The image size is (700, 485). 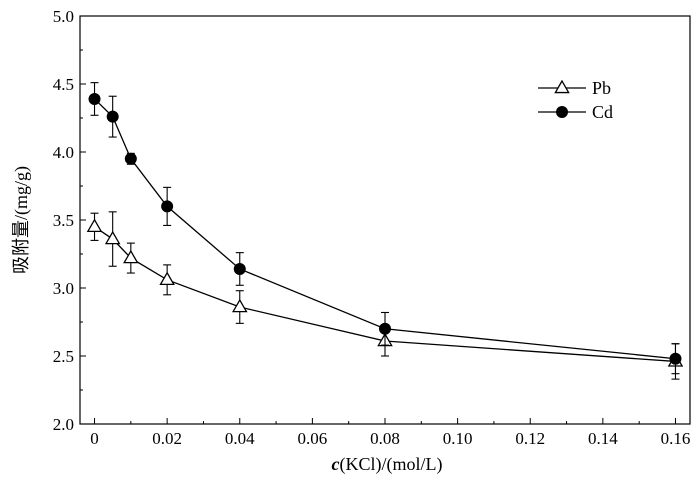 What do you see at coordinates (603, 438) in the screenshot?
I see `x-tick-label: 0.14` at bounding box center [603, 438].